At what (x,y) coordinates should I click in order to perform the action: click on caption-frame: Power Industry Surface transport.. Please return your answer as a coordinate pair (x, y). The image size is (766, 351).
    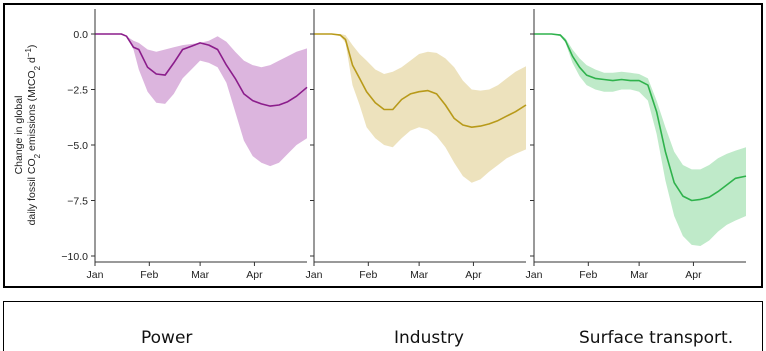
    Looking at the image, I should click on (383, 326).